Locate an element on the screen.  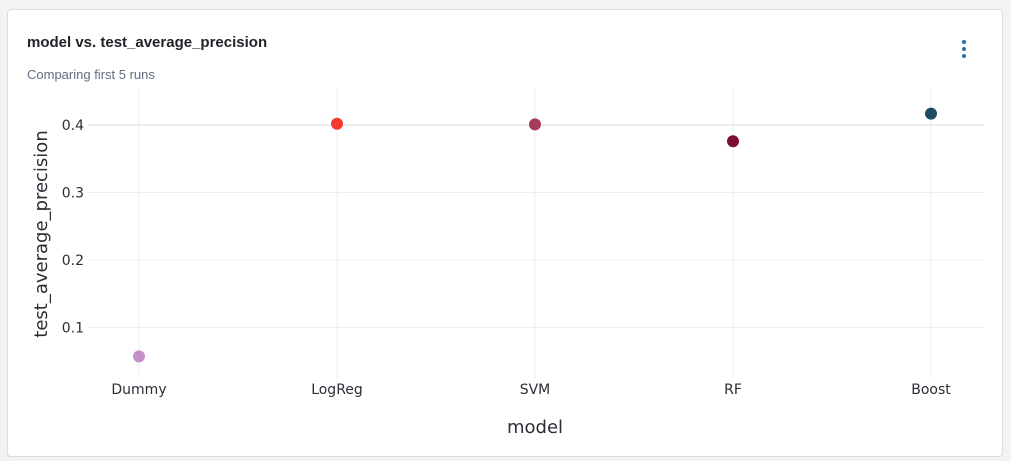
x-tick-labels: Dummy LogReg SVM RF Boost is located at coordinates (531, 390).